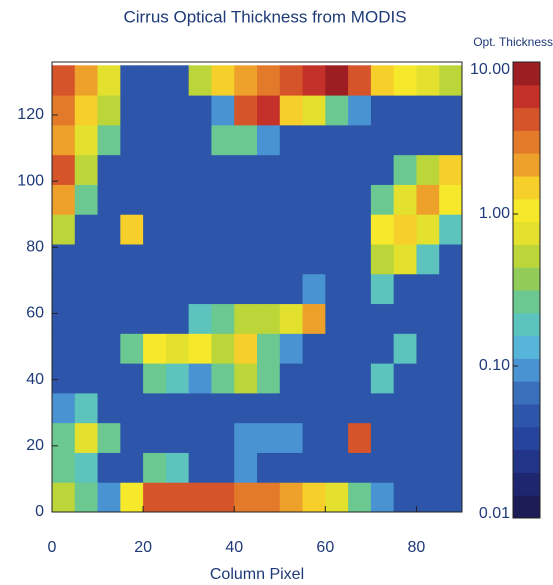 The width and height of the screenshot is (553, 585). What do you see at coordinates (35, 313) in the screenshot?
I see `y-tick-label: 60` at bounding box center [35, 313].